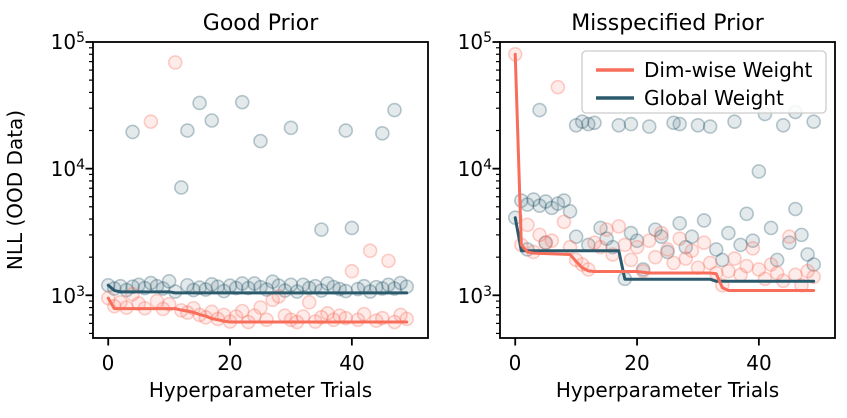 The height and width of the screenshot is (418, 847). Describe the element at coordinates (351, 363) in the screenshot. I see `left-xtick-40: 40` at that location.